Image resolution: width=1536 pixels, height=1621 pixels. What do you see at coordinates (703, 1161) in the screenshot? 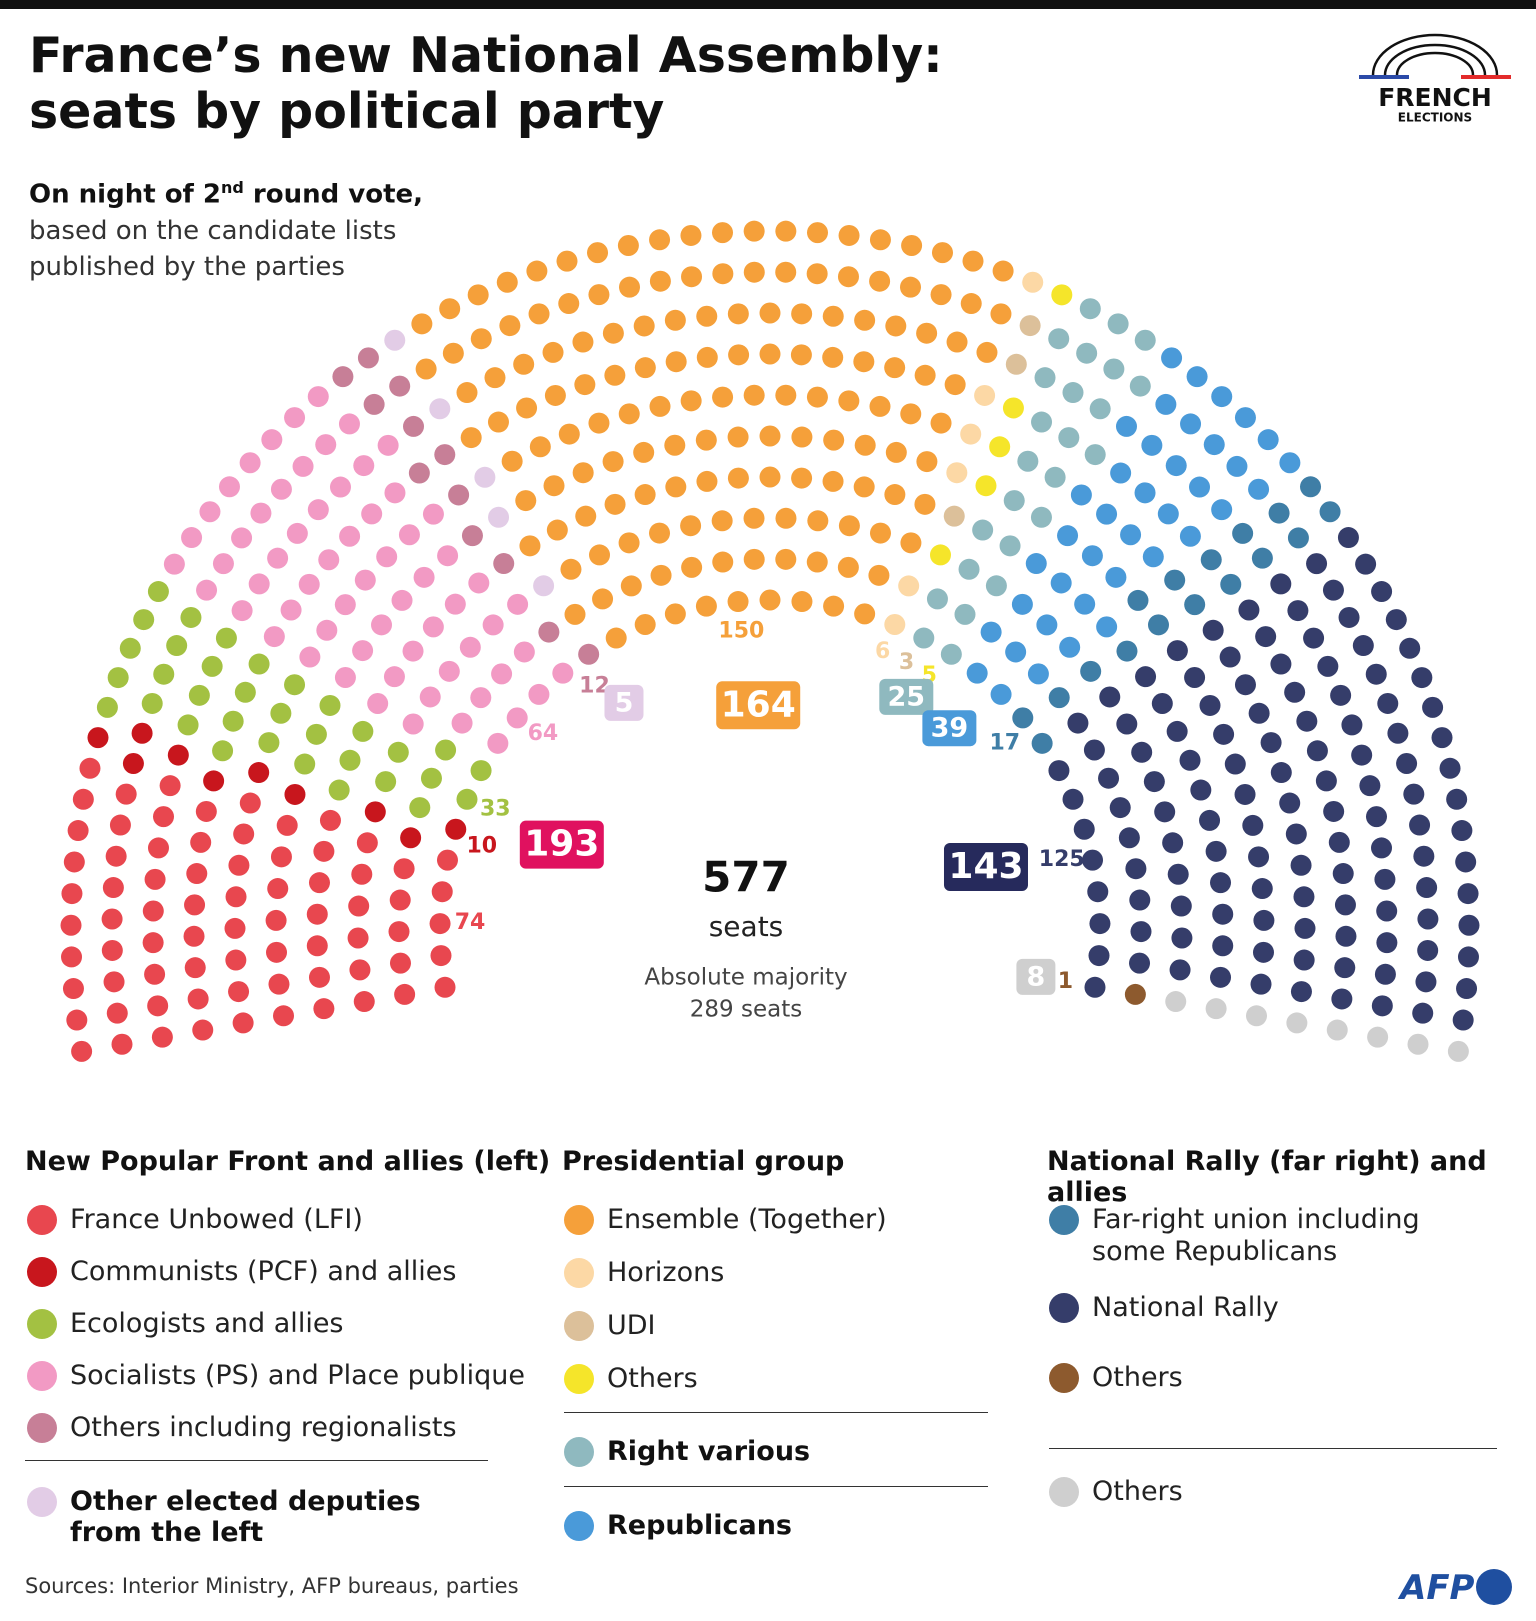
I see `legend-heading: Presidential group` at bounding box center [703, 1161].